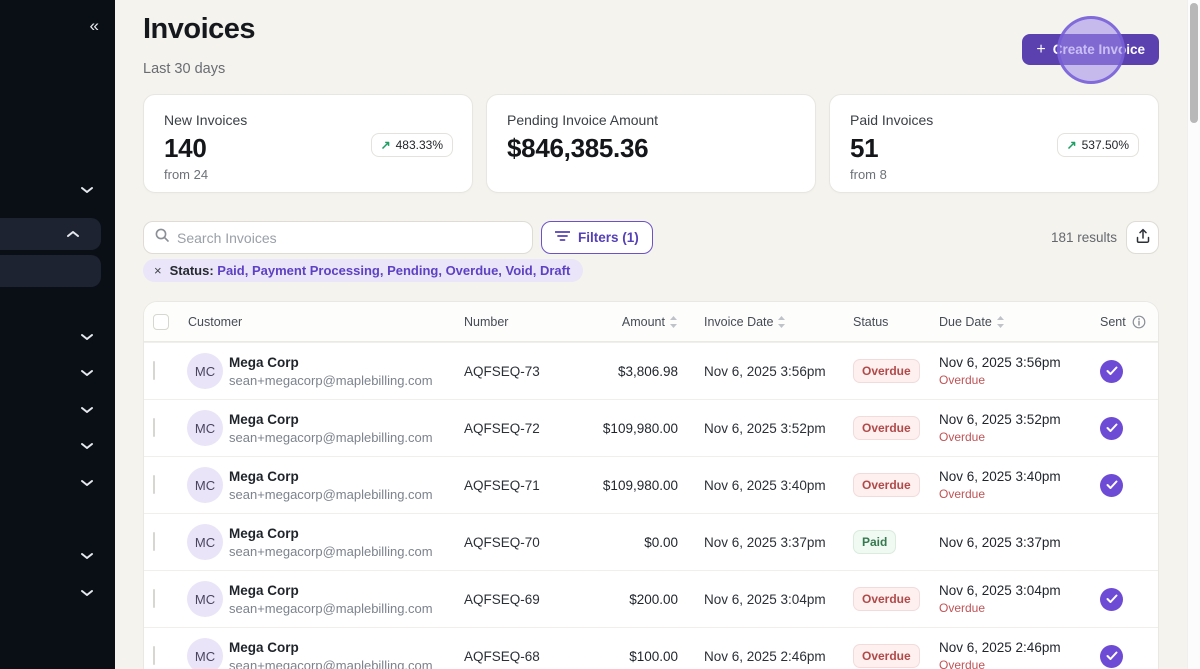 Image resolution: width=1200 pixels, height=669 pixels. Describe the element at coordinates (562, 237) in the screenshot. I see `filter-icon` at that location.